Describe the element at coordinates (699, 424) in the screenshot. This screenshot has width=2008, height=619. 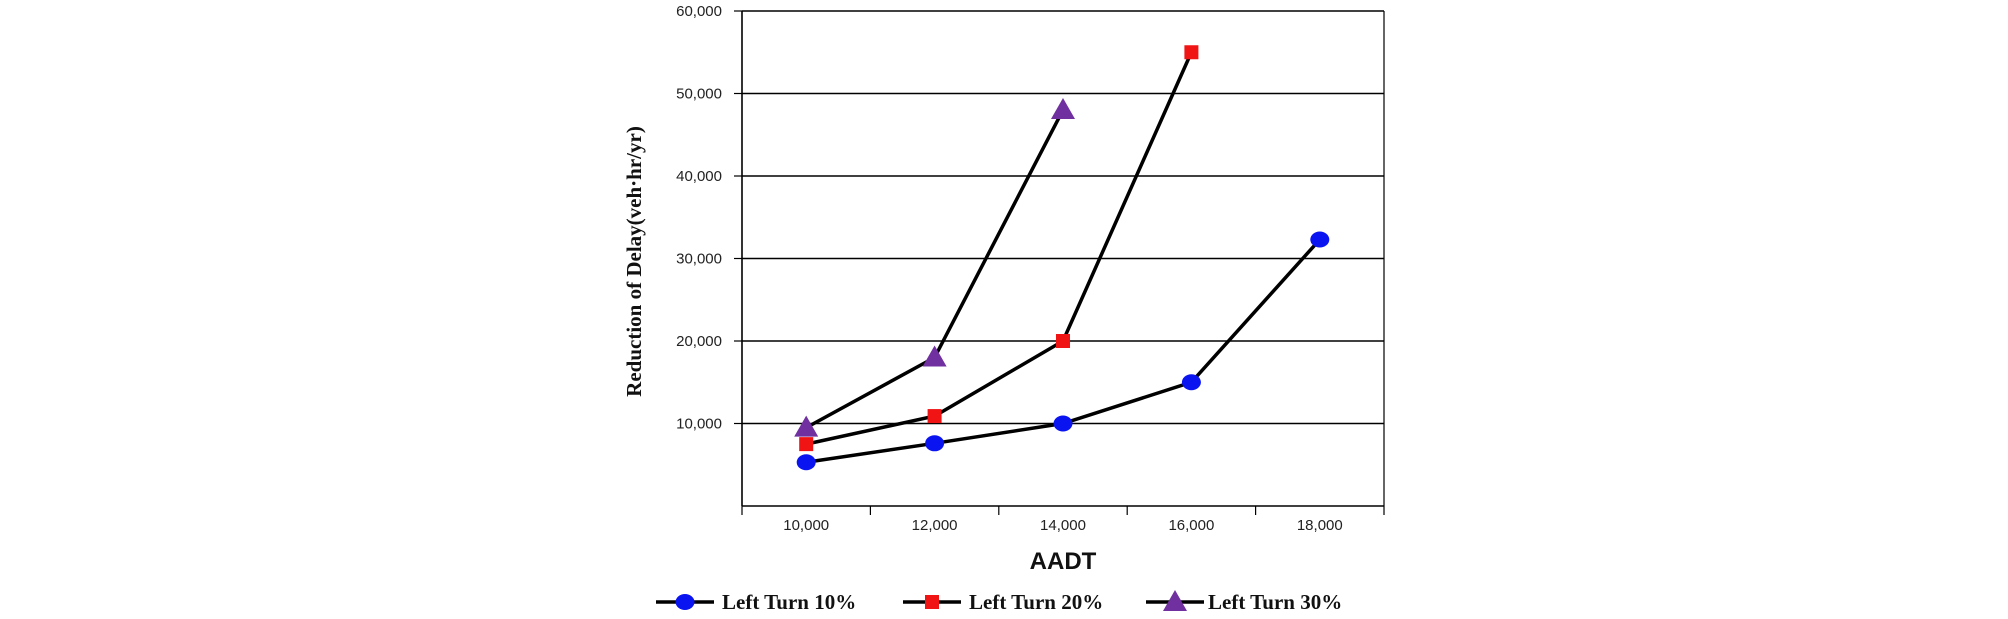
I see `y-tick-label: 10,000` at that location.